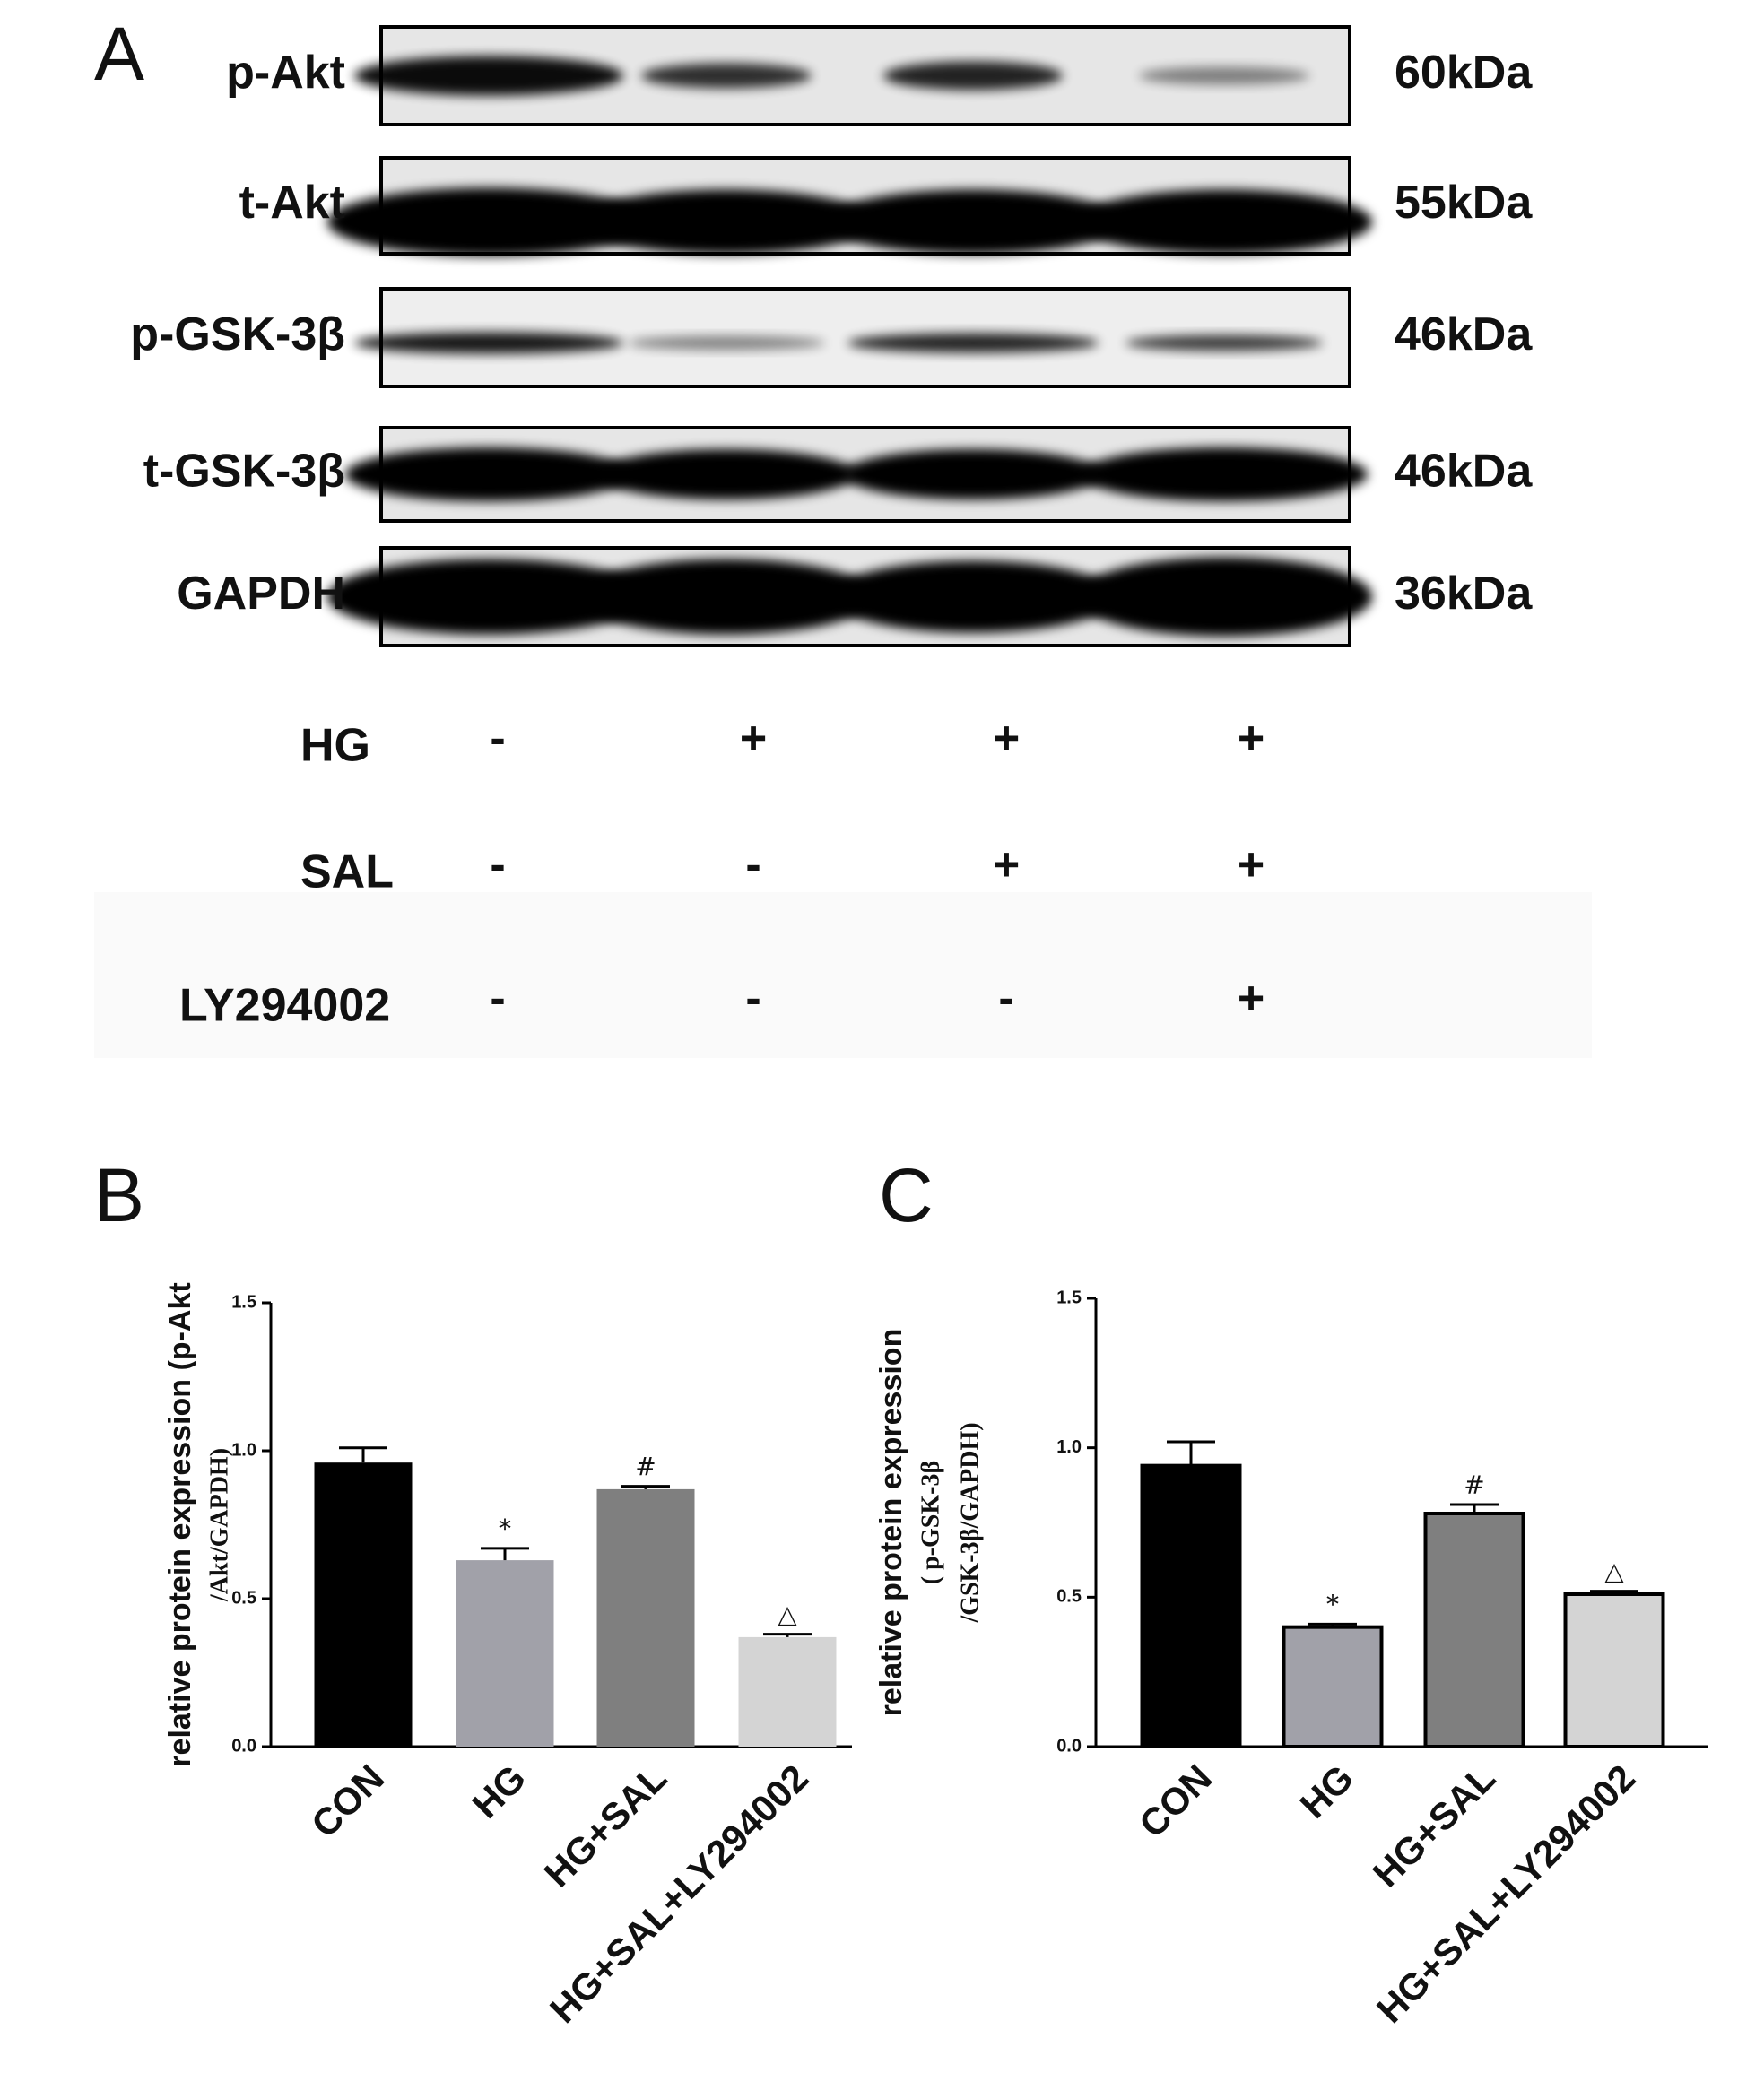 This screenshot has width=1764, height=2073. What do you see at coordinates (244, 472) in the screenshot?
I see `protein-label: t-GSK-3β` at bounding box center [244, 472].